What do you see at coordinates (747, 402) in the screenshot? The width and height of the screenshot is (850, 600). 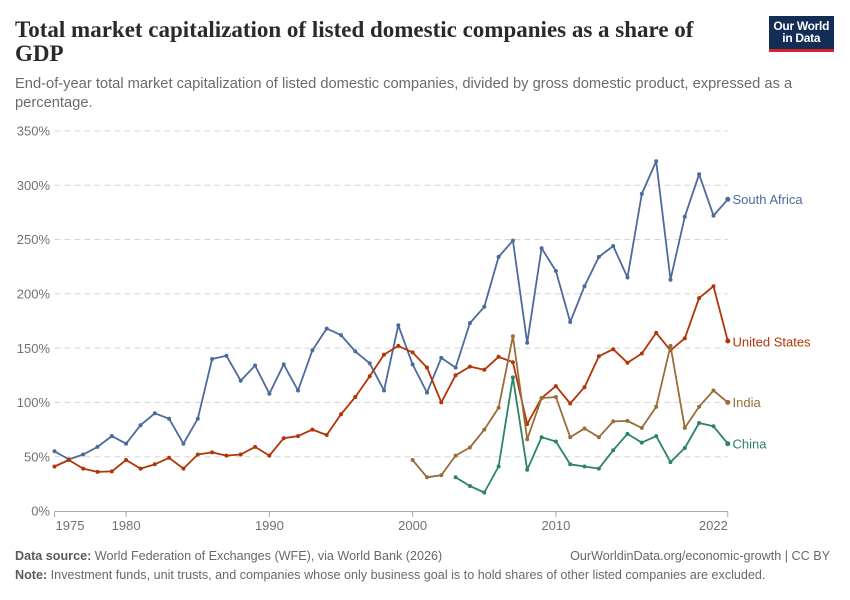 I see `svg-text: India` at bounding box center [747, 402].